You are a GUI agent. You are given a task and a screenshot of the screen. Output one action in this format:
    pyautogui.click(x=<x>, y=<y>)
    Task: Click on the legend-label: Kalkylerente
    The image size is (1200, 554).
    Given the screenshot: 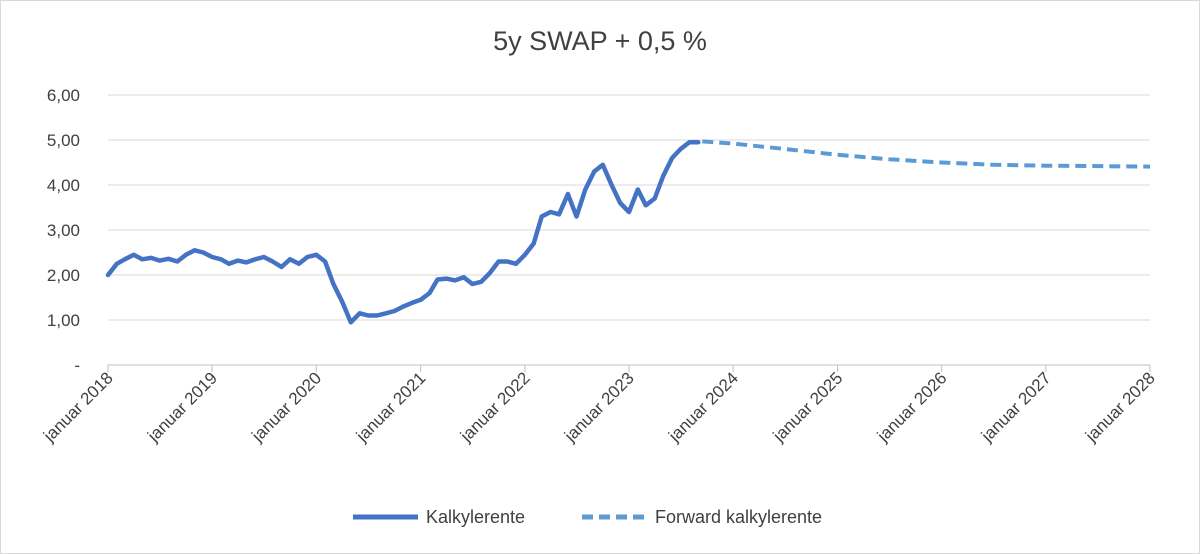 What is the action you would take?
    pyautogui.click(x=475, y=517)
    